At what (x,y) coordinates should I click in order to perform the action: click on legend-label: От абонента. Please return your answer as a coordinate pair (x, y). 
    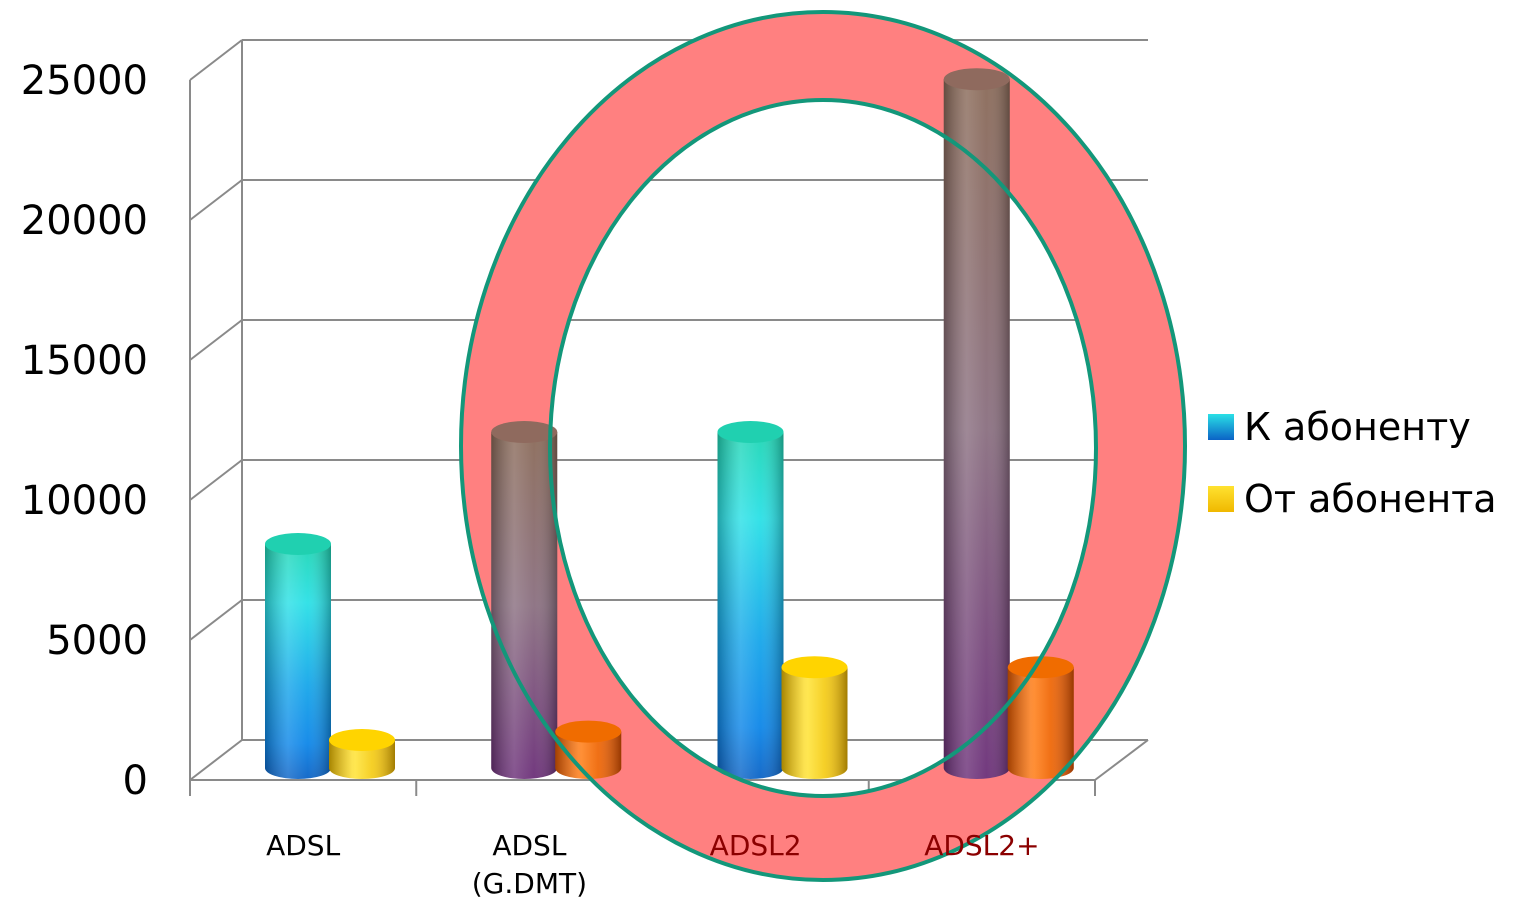
    Looking at the image, I should click on (1370, 499).